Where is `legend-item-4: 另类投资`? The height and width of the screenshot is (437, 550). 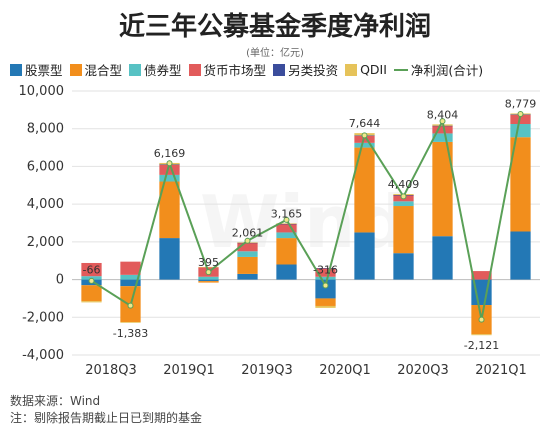 legend-item-4: 另类投资 is located at coordinates (305, 69).